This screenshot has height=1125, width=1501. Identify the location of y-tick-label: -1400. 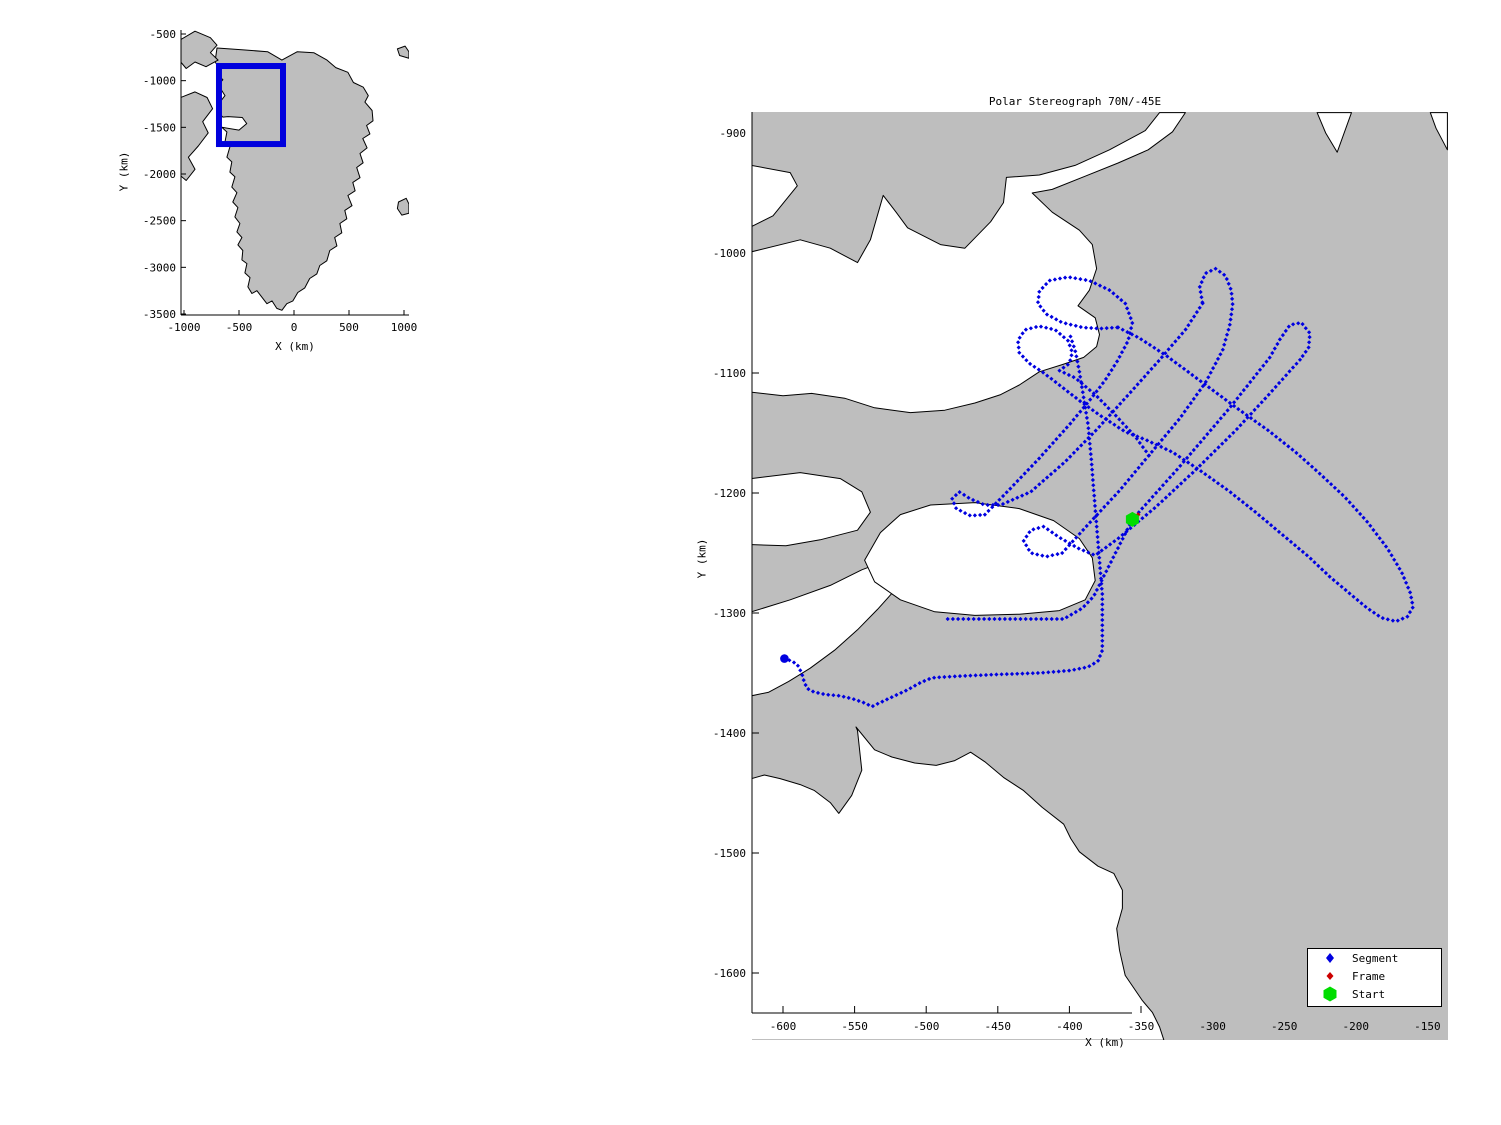
(729, 733).